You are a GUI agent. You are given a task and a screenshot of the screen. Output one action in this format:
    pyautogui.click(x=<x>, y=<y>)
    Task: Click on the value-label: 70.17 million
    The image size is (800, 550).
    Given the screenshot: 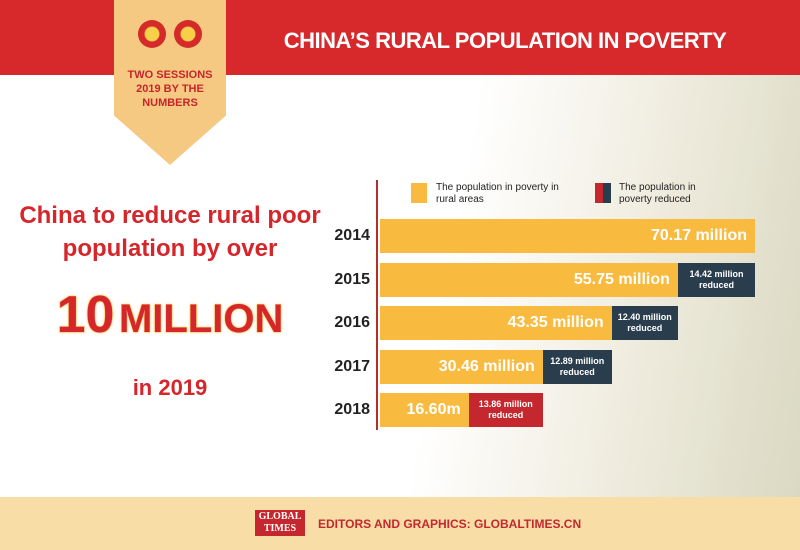 What is the action you would take?
    pyautogui.click(x=698, y=235)
    